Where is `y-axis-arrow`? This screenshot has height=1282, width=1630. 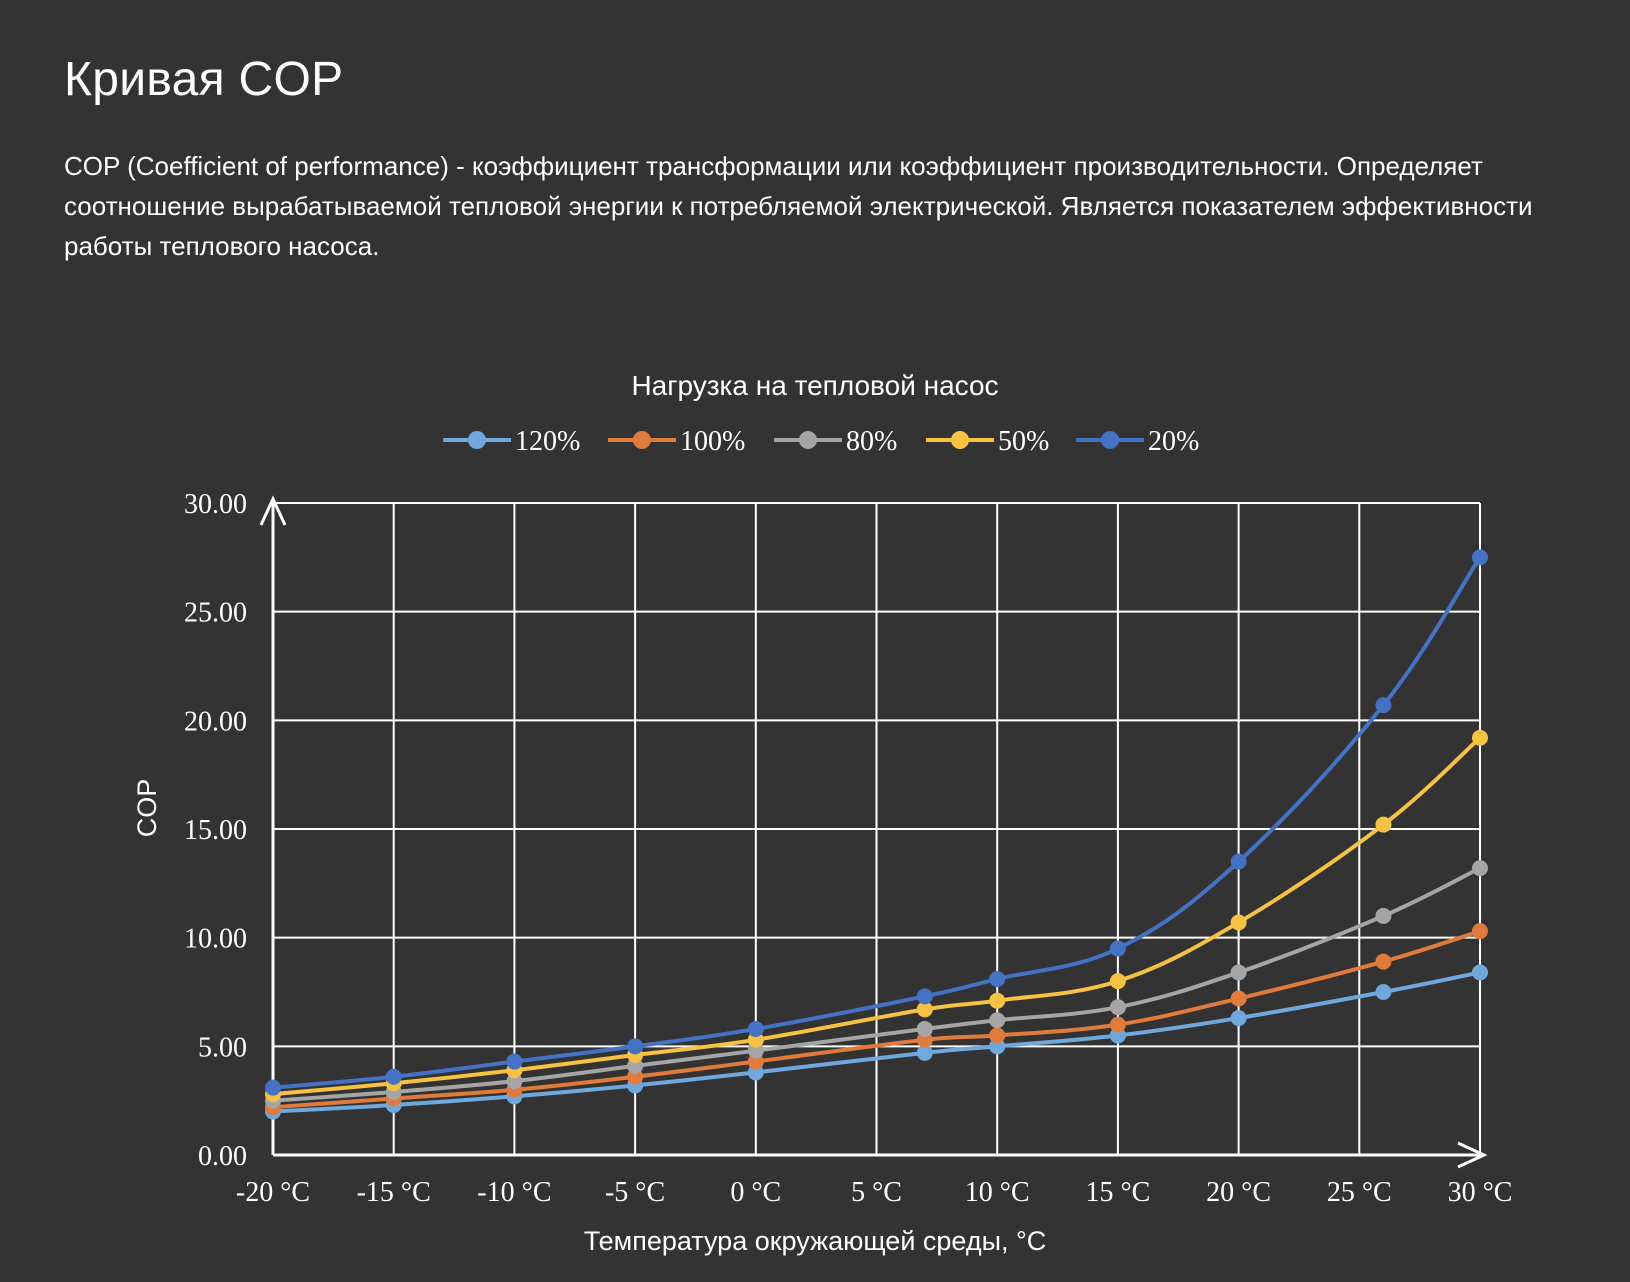
y-axis-arrow is located at coordinates (273, 510).